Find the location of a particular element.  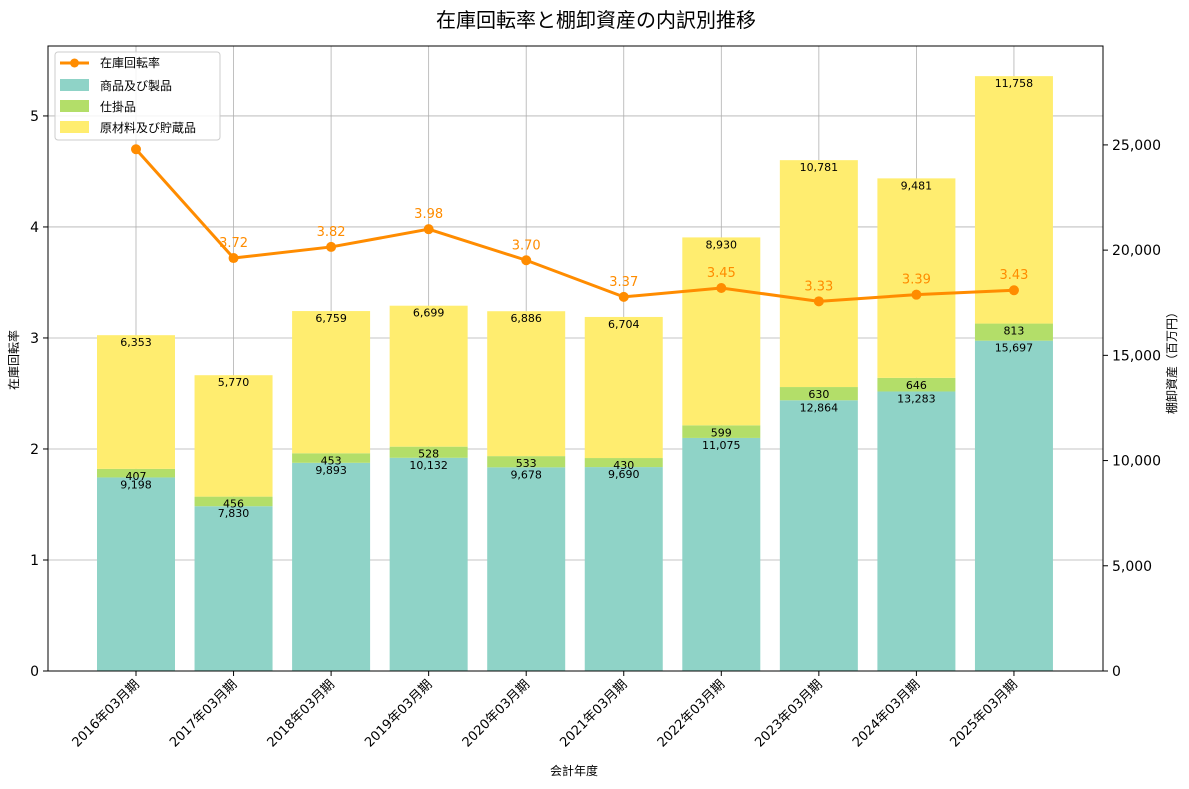

turnover-value-label: 3.33 is located at coordinates (818, 286).